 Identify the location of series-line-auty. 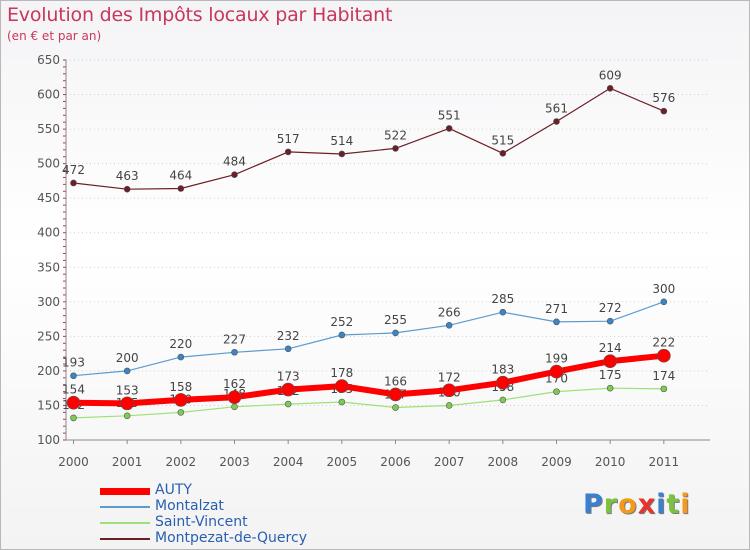
(369, 379).